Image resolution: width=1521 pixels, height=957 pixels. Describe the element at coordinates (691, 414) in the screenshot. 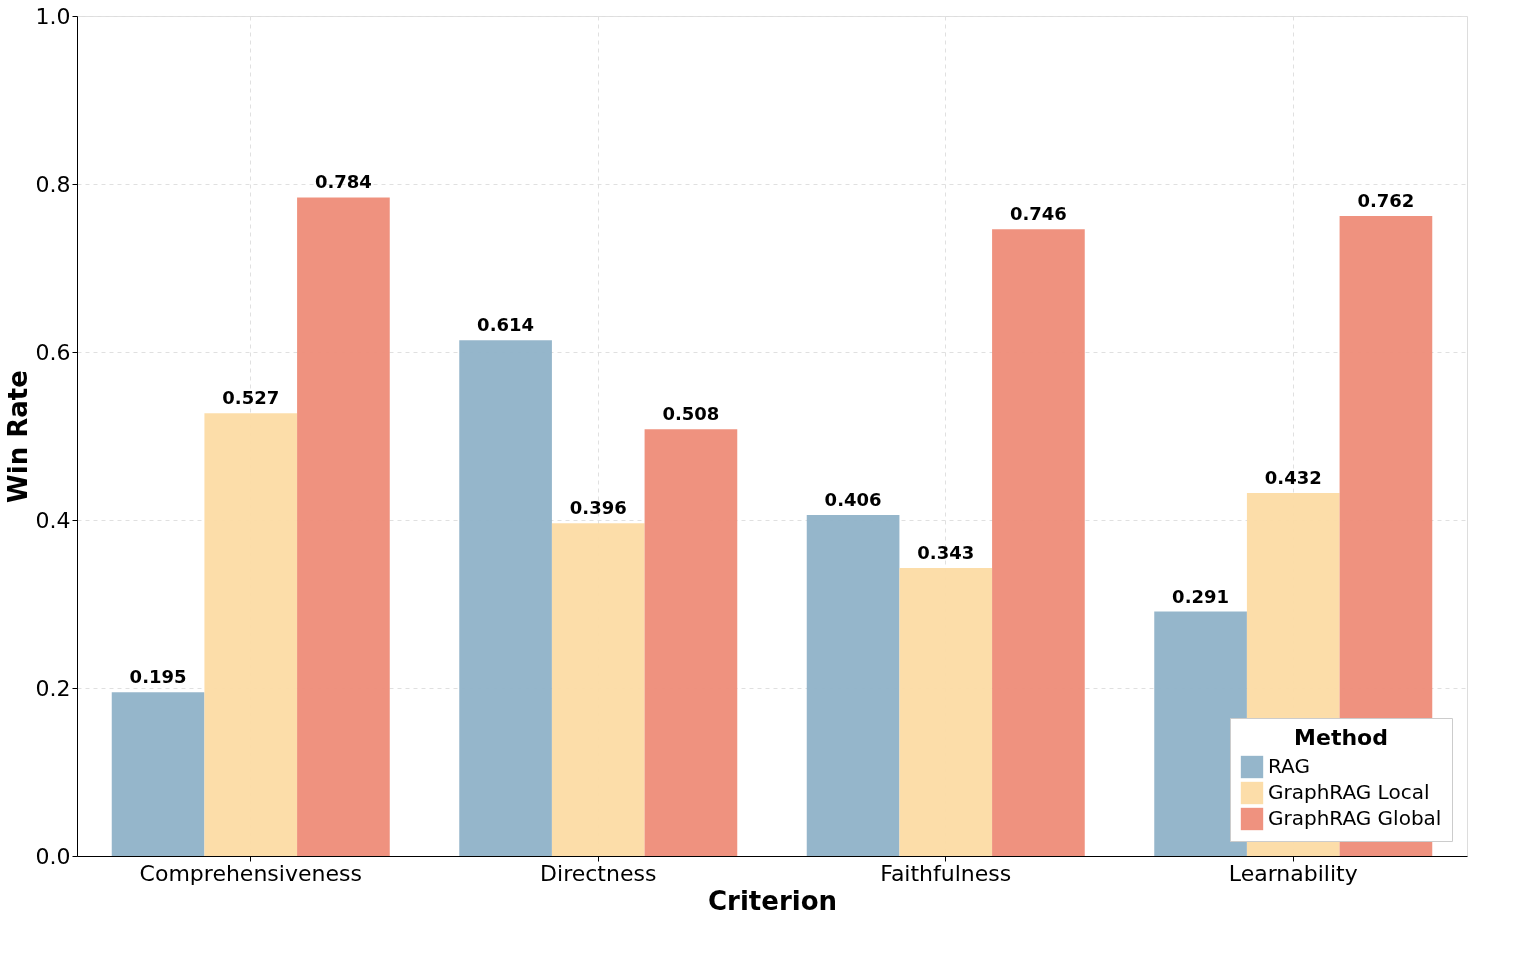

I see `data-label: 0.508` at that location.